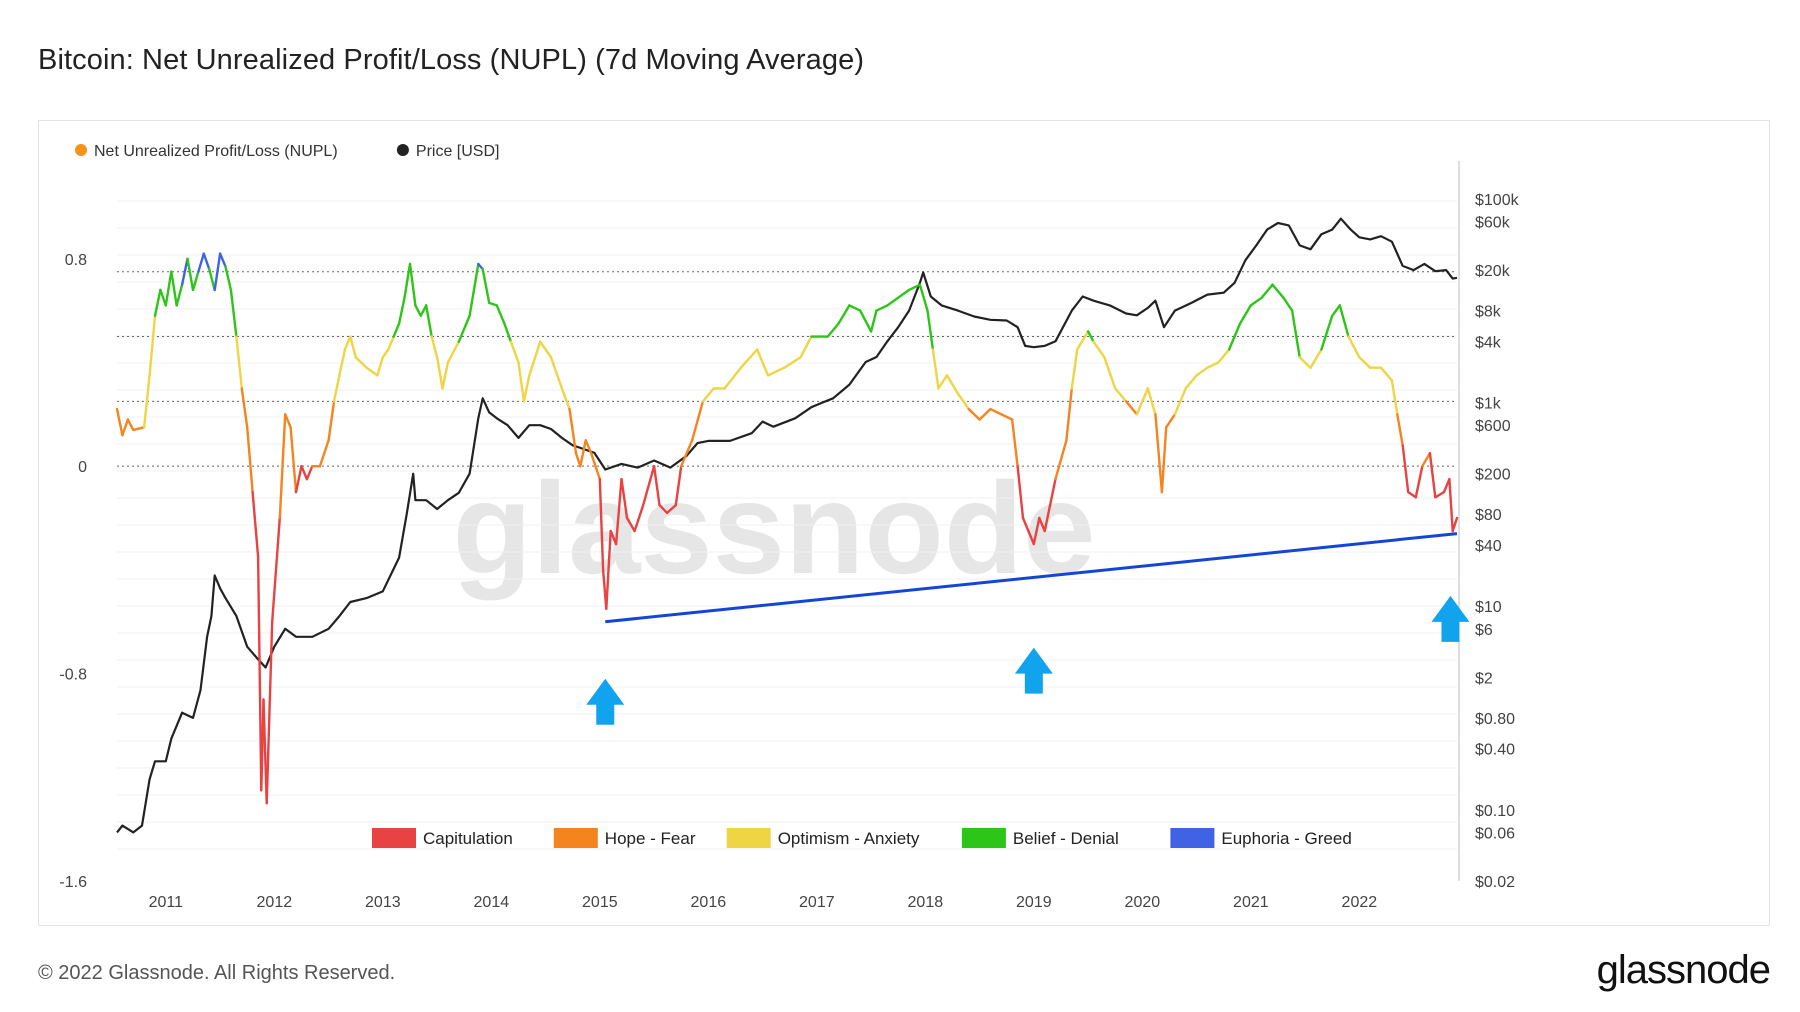  Describe the element at coordinates (492, 902) in the screenshot. I see `x-axis-tick-label: 2014` at that location.